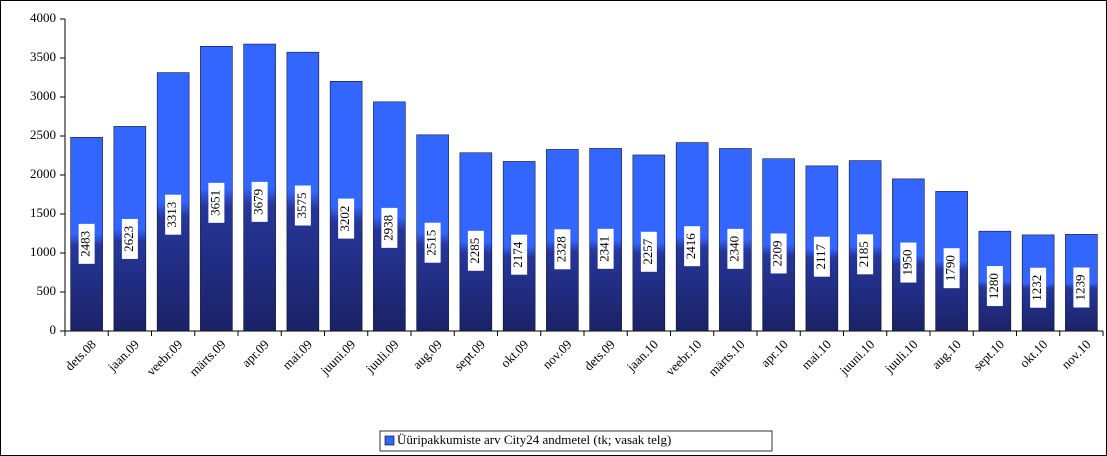 The image size is (1107, 456). What do you see at coordinates (389, 440) in the screenshot?
I see `legend-swatch` at bounding box center [389, 440].